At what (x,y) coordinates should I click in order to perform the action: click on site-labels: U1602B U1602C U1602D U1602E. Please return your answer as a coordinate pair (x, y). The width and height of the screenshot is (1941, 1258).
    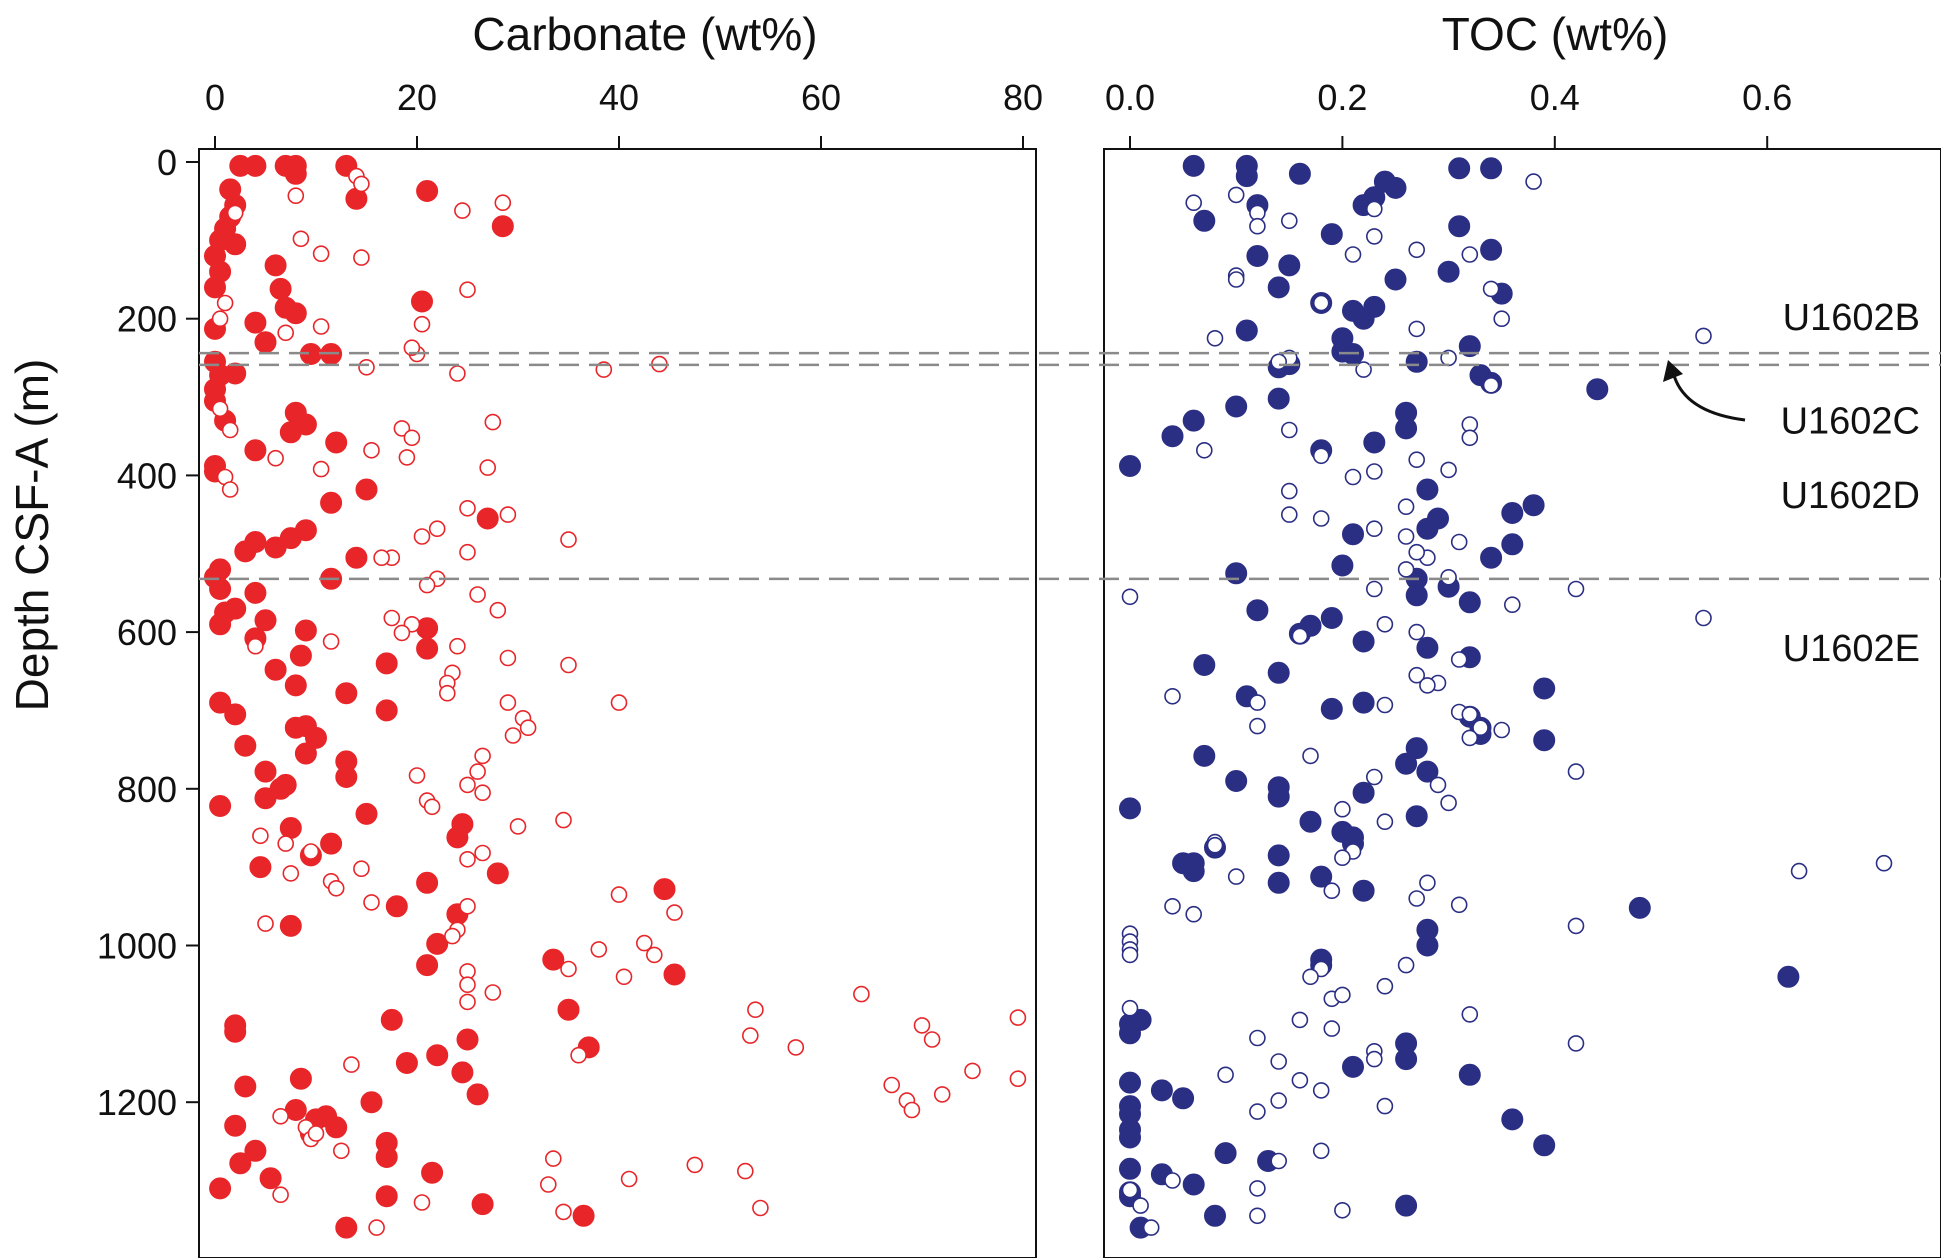
    Looking at the image, I should click on (1850, 483).